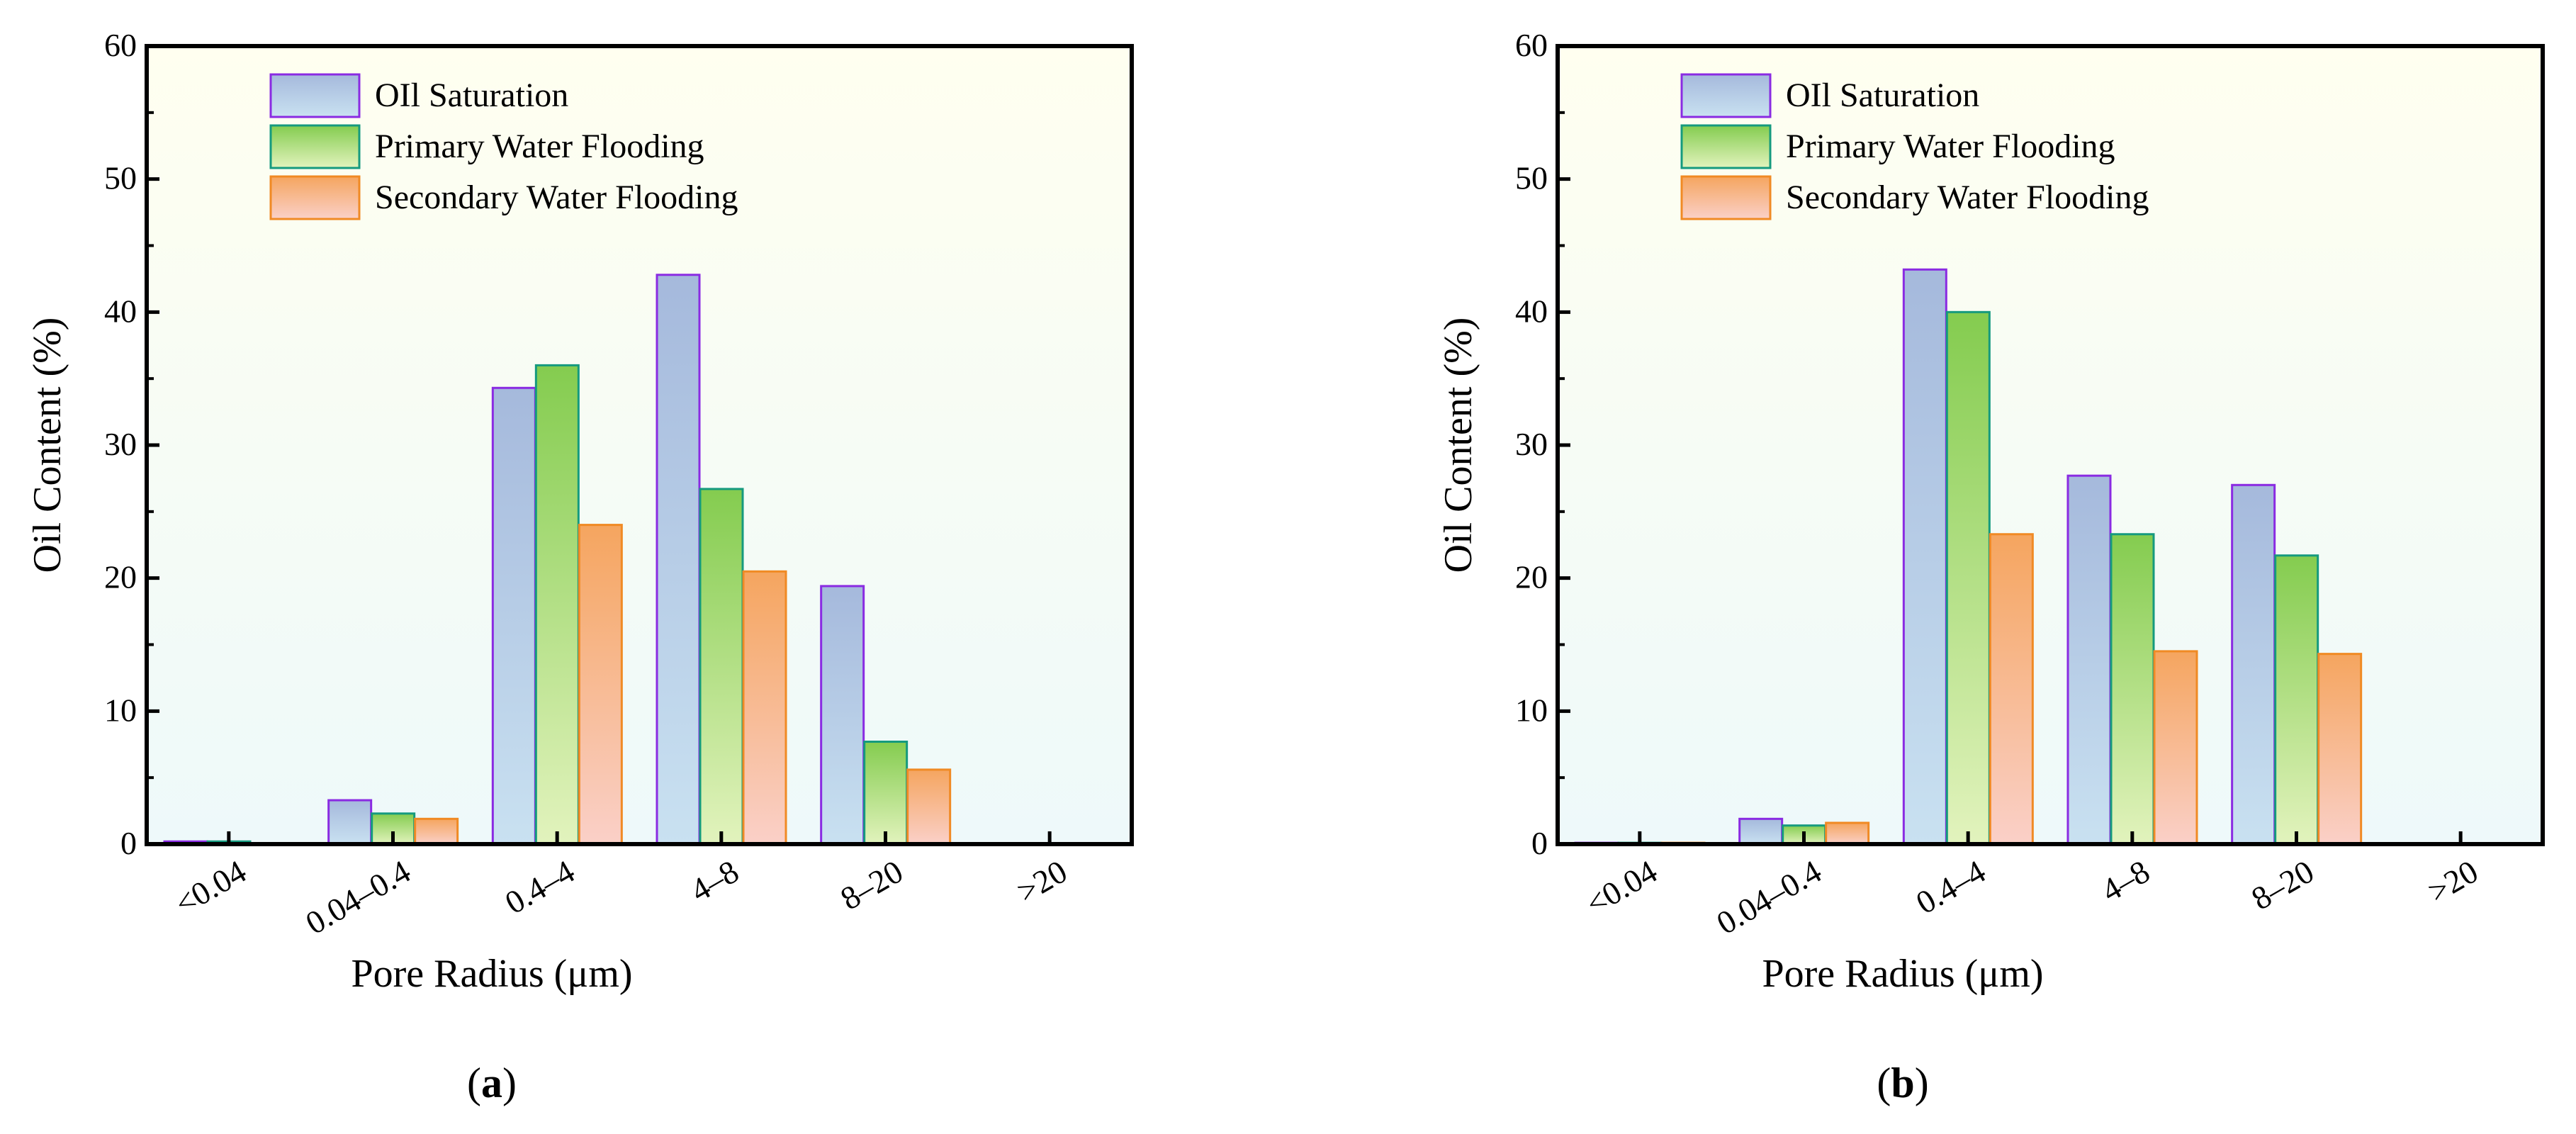 This screenshot has height=1134, width=2576. I want to click on panel-label: (a), so click(492, 1083).